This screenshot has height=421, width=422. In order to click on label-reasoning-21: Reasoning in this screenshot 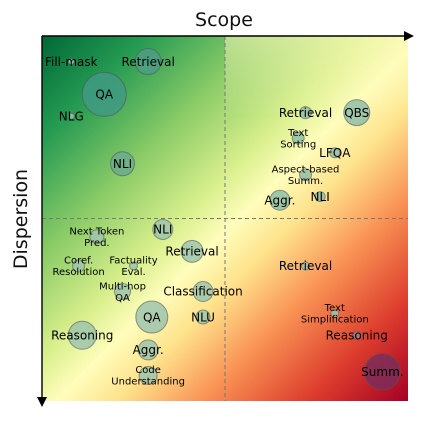, I will do `click(82, 336)`.